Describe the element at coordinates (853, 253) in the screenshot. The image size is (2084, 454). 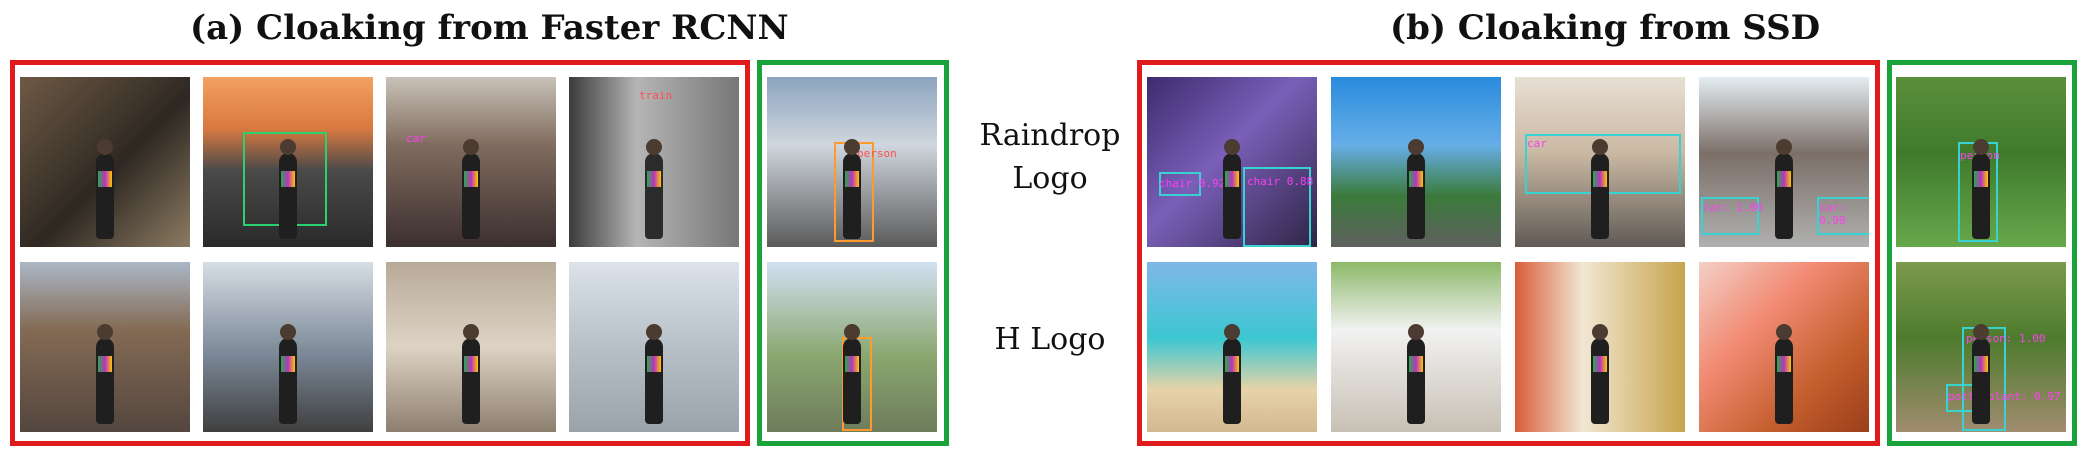
I see `panel-a-green-frame` at that location.